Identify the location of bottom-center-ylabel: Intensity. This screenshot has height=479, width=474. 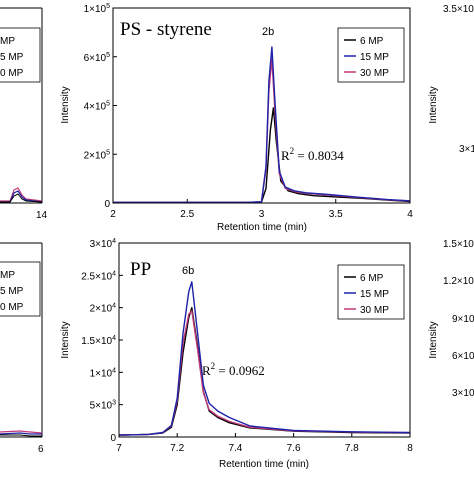
(65, 339).